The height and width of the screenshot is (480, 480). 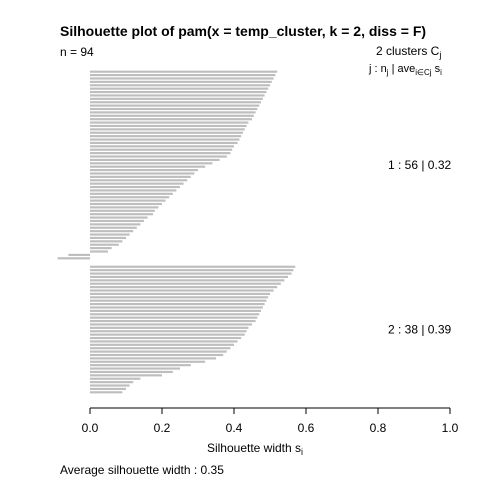 What do you see at coordinates (419, 247) in the screenshot?
I see `cluster-labels-group: 1 : 56 | 0.32 2 : 38 | 0.39` at bounding box center [419, 247].